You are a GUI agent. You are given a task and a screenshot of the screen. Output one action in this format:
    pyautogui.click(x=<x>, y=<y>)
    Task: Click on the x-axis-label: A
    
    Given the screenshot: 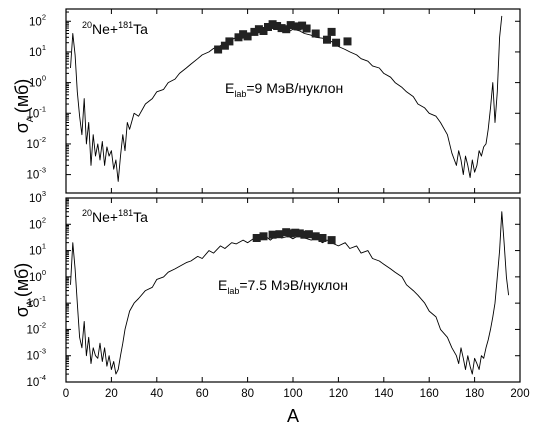 What is the action you would take?
    pyautogui.click(x=293, y=416)
    